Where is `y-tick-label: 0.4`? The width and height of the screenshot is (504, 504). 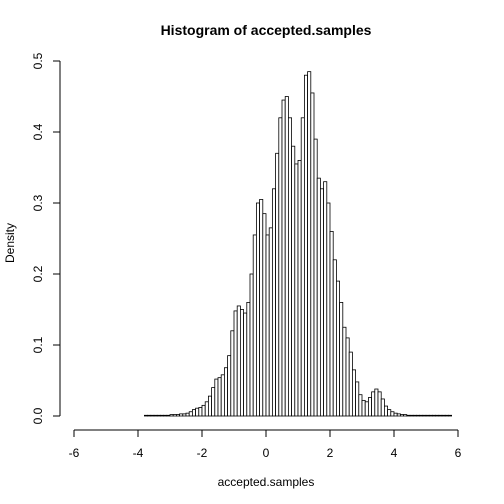
y-tick-label: 0.4 is located at coordinates (38, 131).